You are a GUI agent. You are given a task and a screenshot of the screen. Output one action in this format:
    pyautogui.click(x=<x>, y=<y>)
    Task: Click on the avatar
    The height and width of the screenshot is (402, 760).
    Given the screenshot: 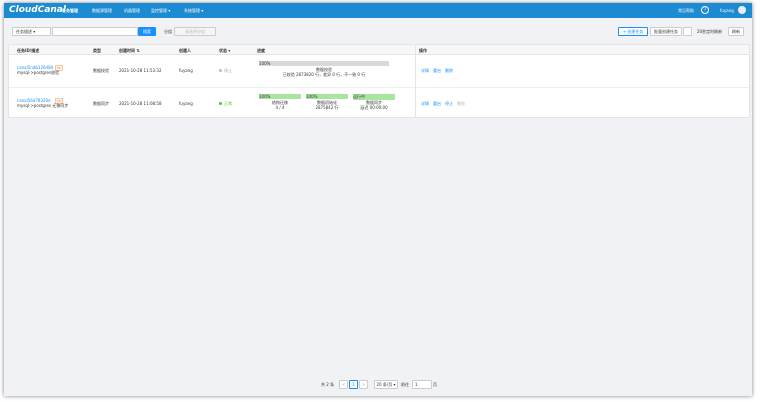 What is the action you would take?
    pyautogui.click(x=742, y=10)
    